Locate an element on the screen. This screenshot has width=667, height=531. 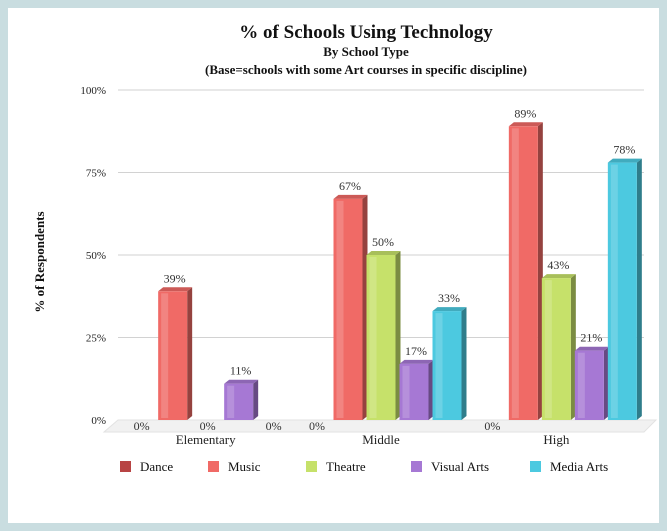
legend: Dance Music Theatre Visual Arts Media Arts is located at coordinates (364, 466).